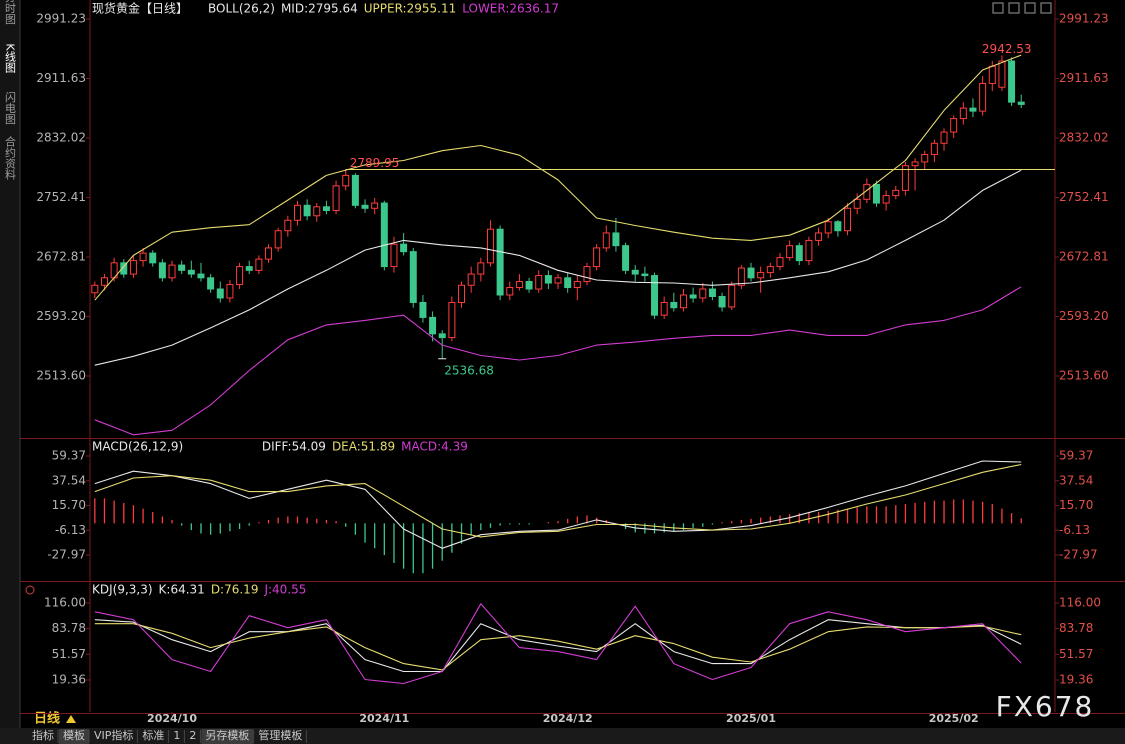 This screenshot has width=1125, height=744. I want to click on bottom-tab: 指标, so click(43, 735).